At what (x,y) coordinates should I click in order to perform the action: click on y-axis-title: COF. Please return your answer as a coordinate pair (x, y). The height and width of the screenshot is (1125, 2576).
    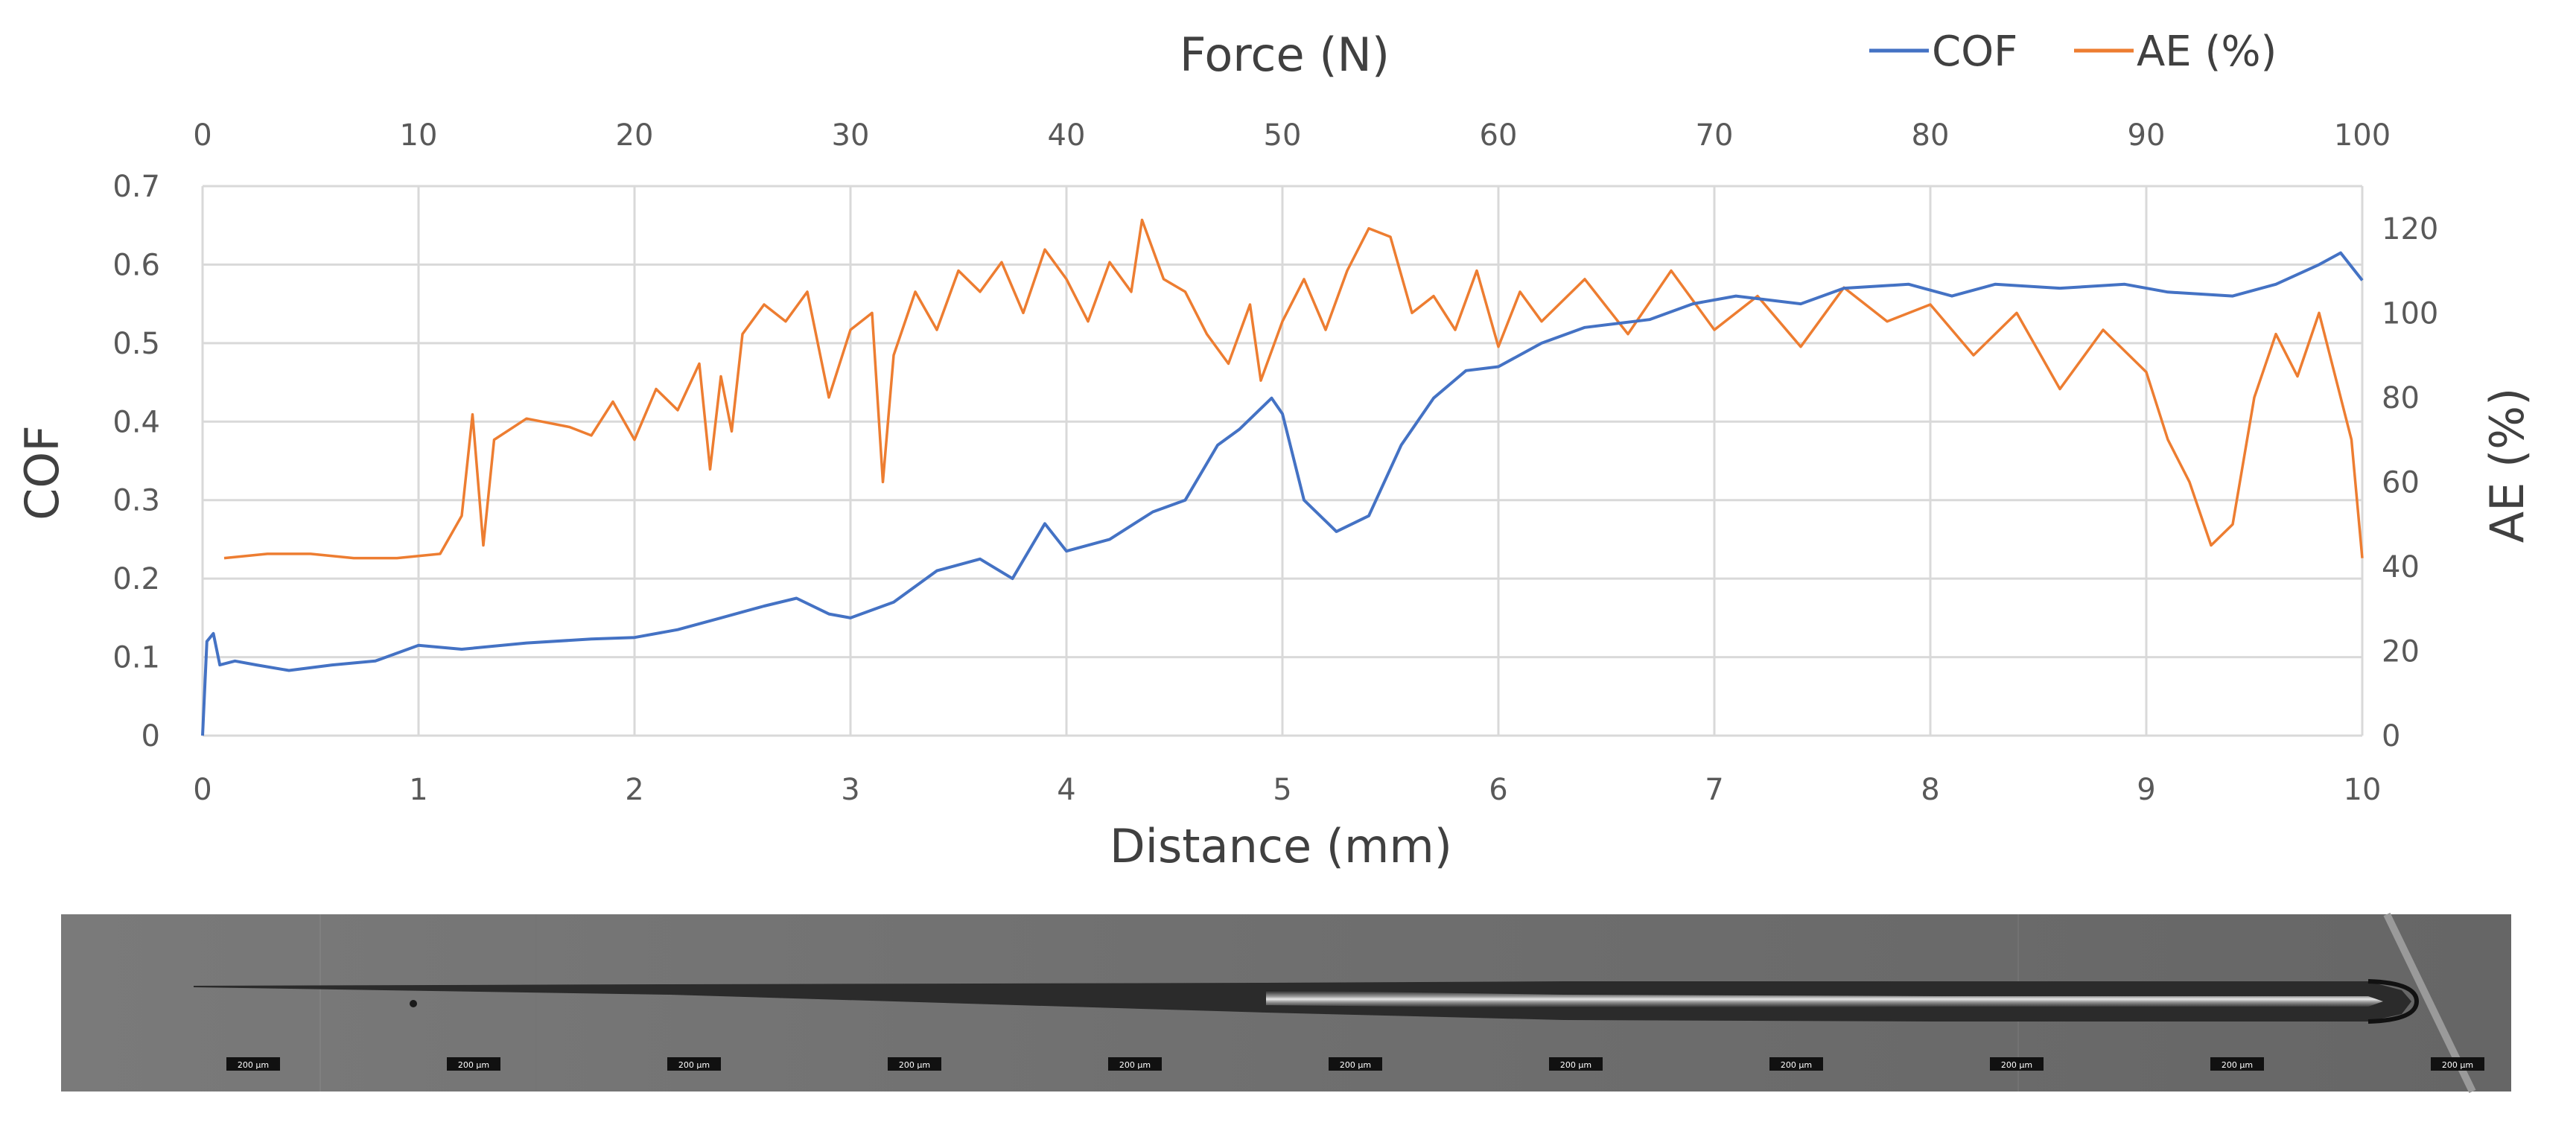
    Looking at the image, I should click on (42, 472).